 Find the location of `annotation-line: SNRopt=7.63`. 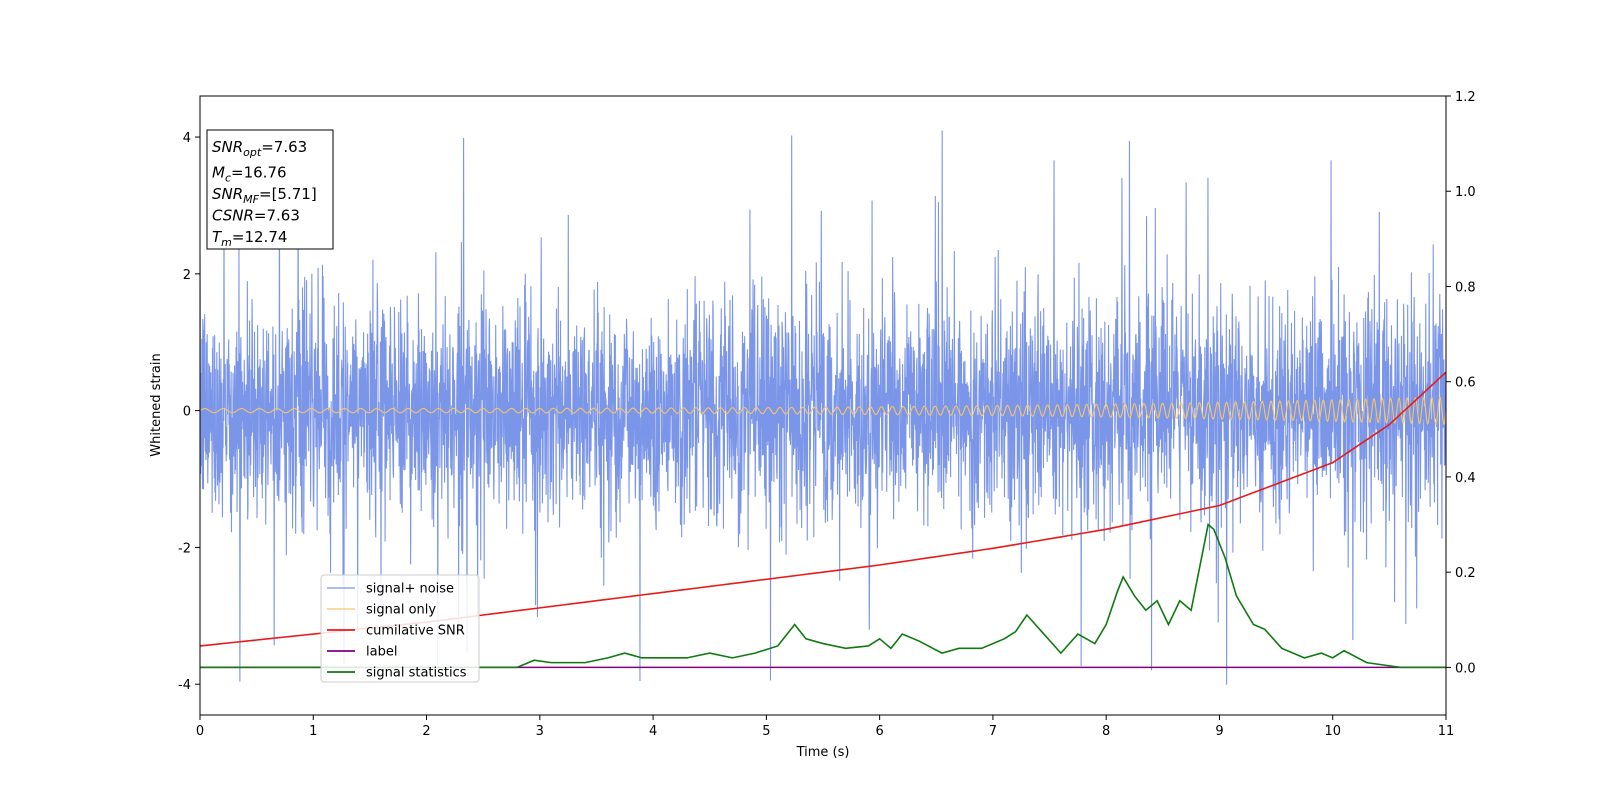

annotation-line: SNRopt=7.63 is located at coordinates (259, 148).